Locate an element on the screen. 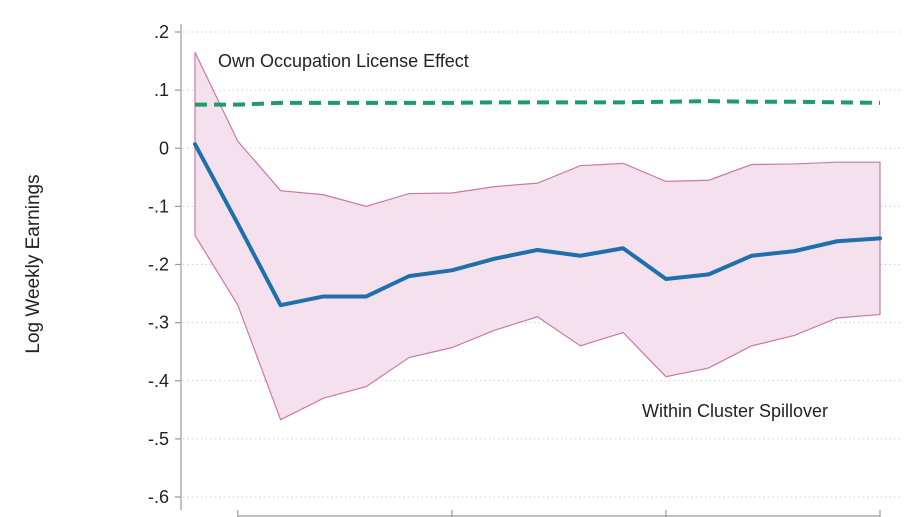 The image size is (918, 517). own-occupation-line is located at coordinates (538, 103).